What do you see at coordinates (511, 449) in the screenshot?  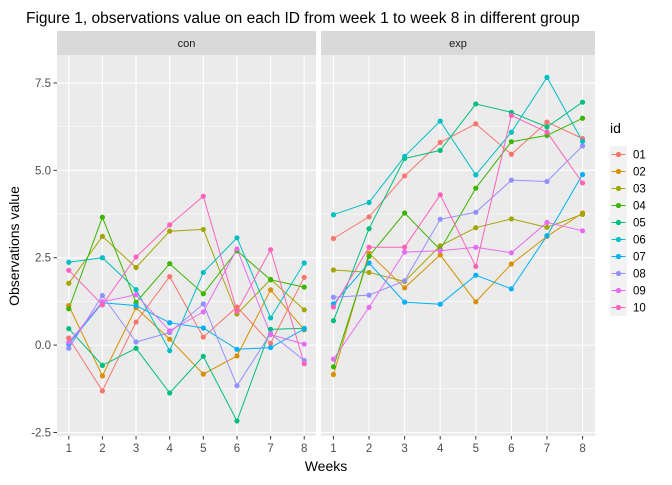 I see `x-tick-label: 6` at bounding box center [511, 449].